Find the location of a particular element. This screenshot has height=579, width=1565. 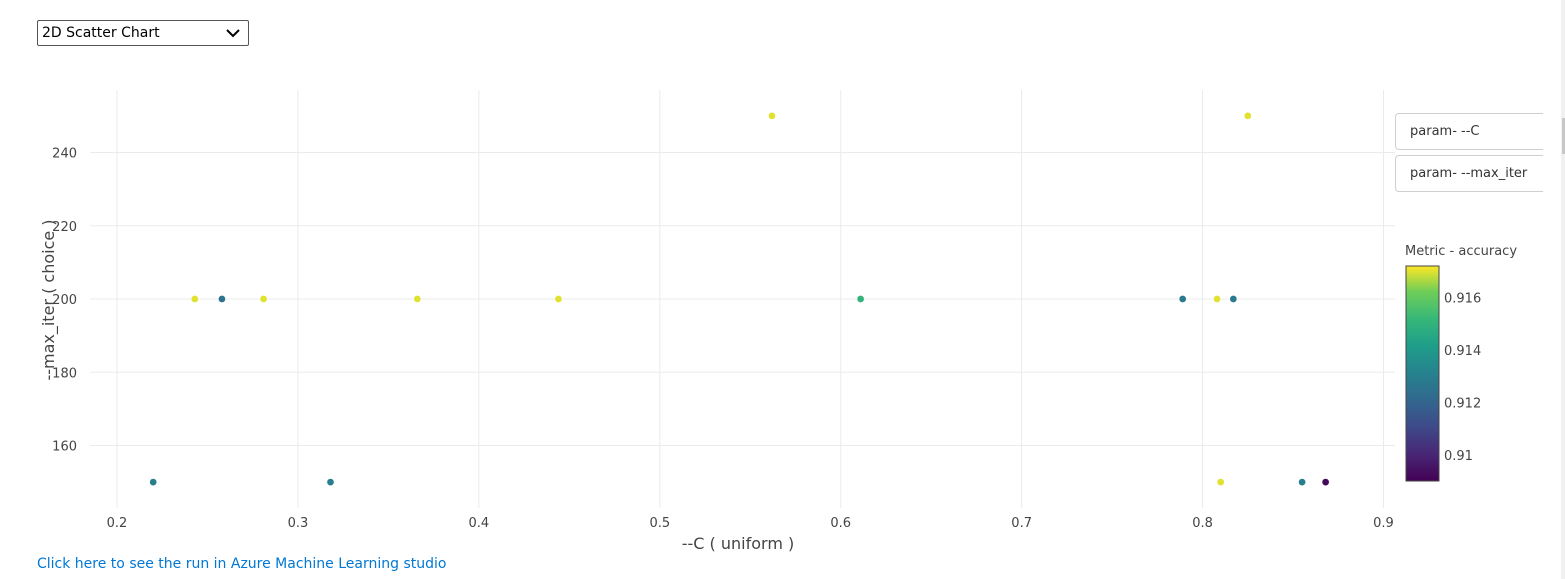

x-tick-label: 0.6 is located at coordinates (840, 523).